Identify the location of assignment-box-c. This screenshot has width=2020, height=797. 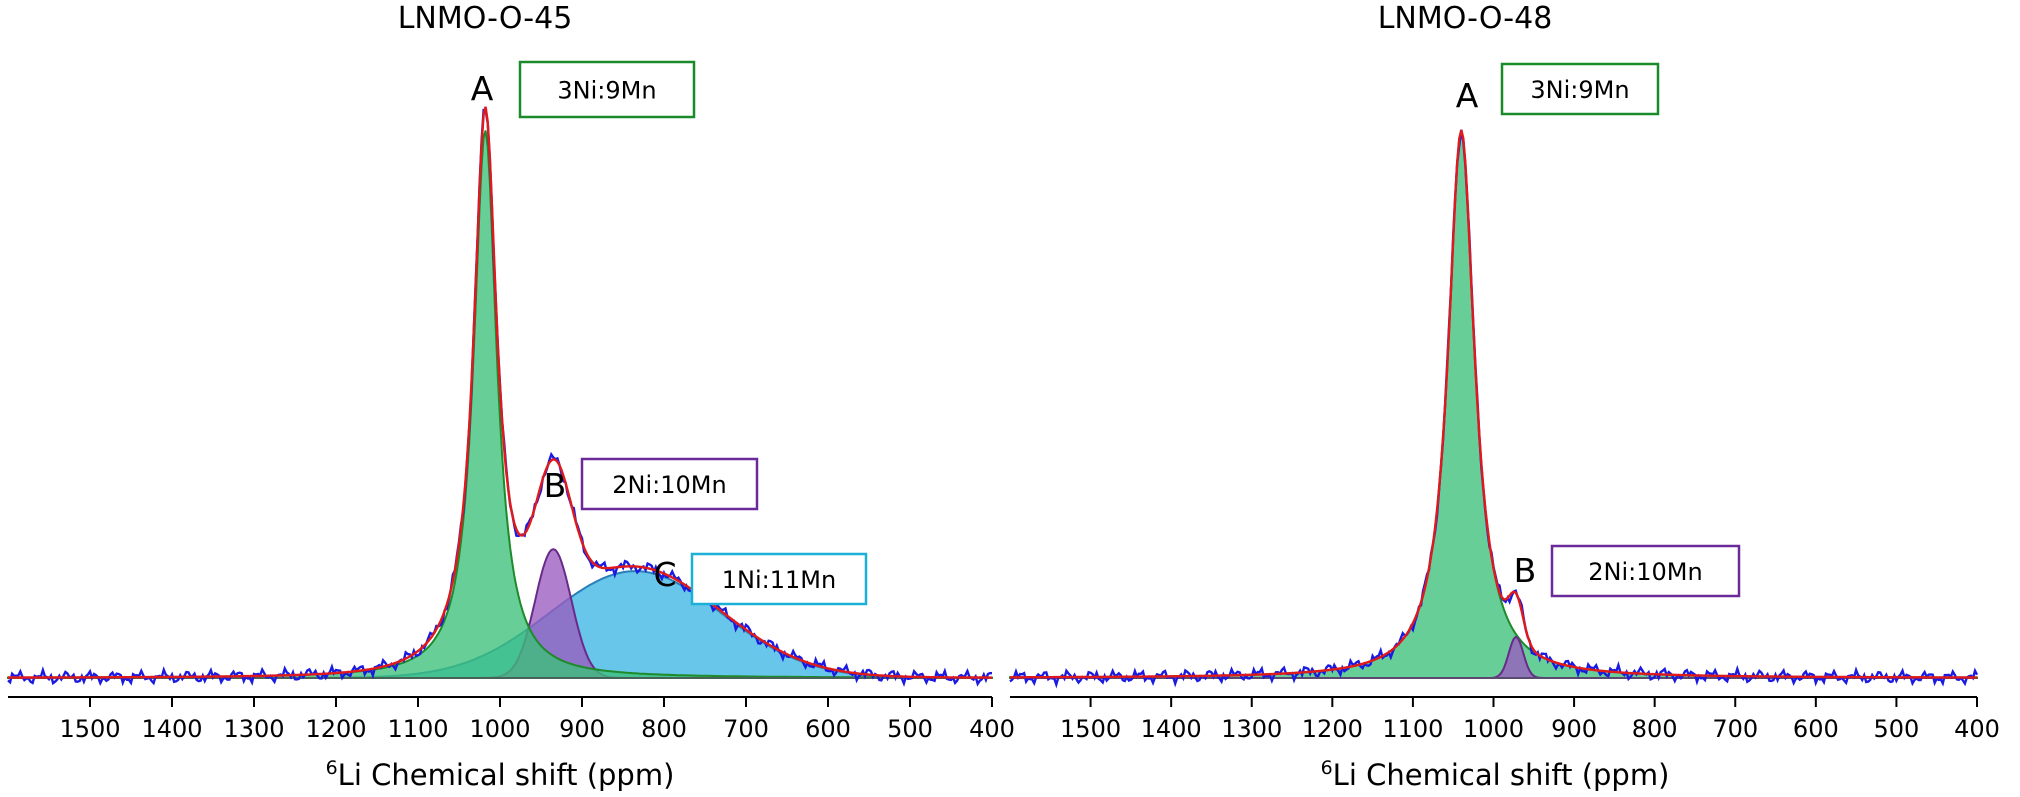
(779, 579).